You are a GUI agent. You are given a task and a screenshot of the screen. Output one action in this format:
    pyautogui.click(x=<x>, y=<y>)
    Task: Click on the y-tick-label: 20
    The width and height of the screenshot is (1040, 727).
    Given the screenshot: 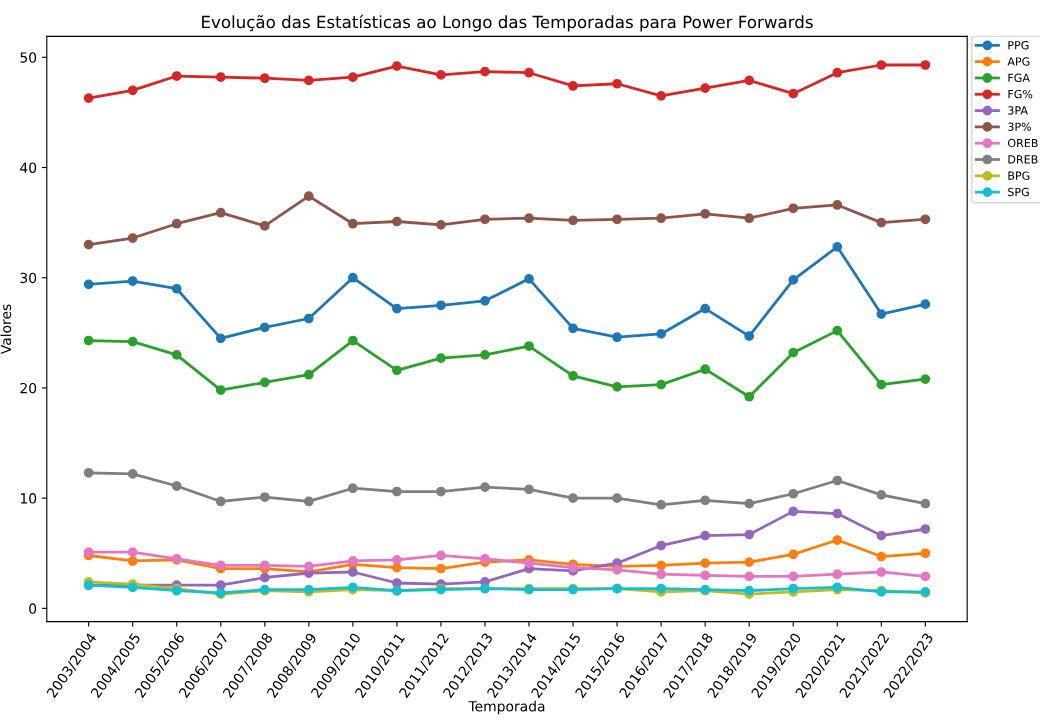 What is the action you would take?
    pyautogui.click(x=28, y=388)
    